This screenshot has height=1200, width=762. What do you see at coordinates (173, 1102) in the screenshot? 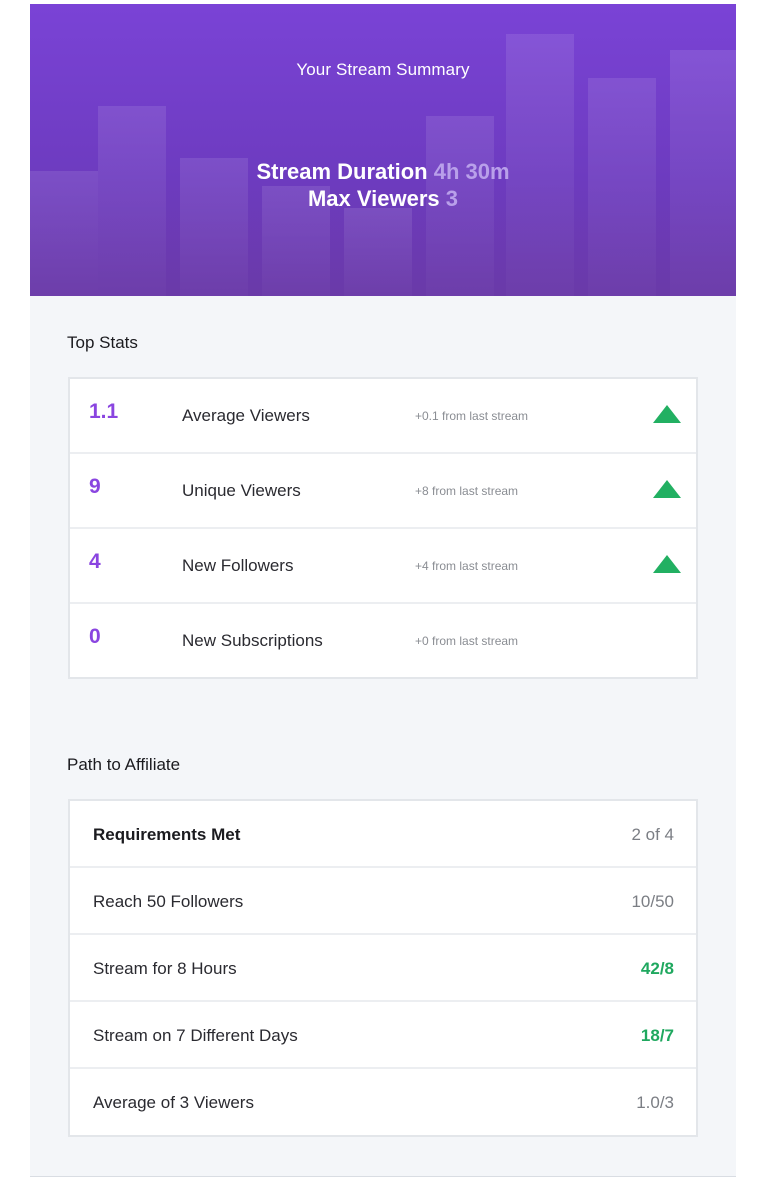
I see `requirement-label: Average of 3 Viewers` at bounding box center [173, 1102].